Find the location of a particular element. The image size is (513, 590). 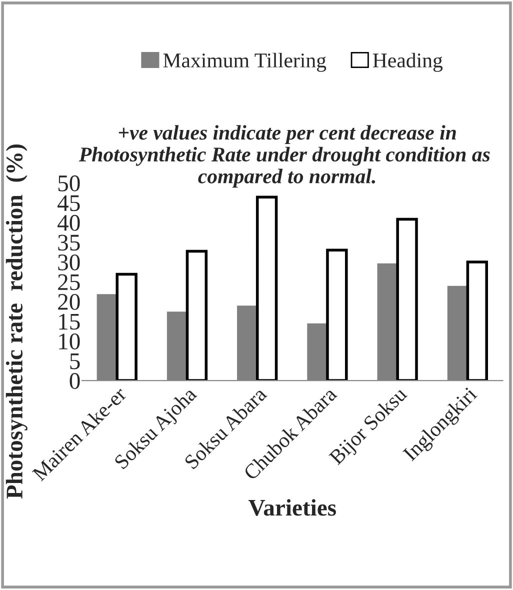

y-tick-label: 40 is located at coordinates (69, 222).